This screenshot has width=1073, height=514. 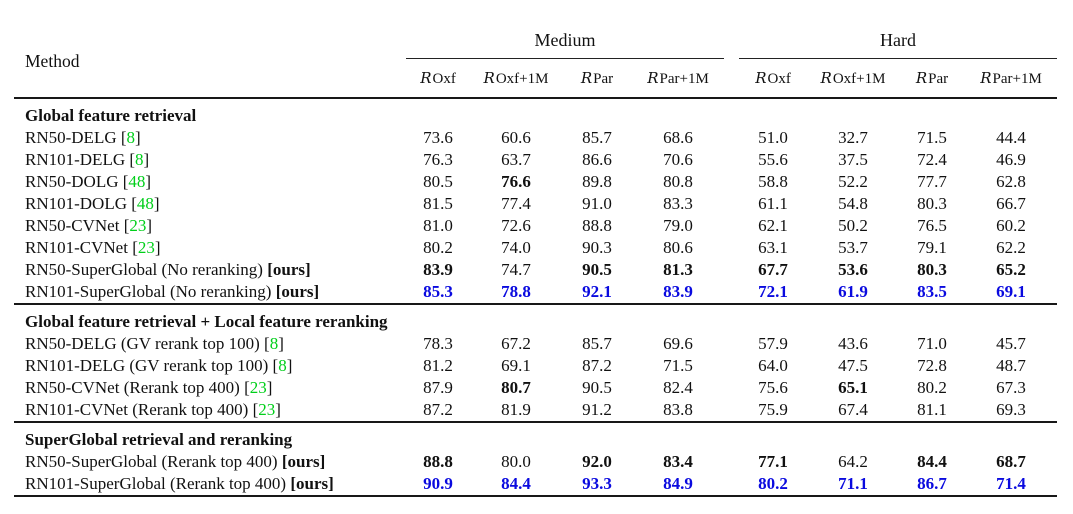 I want to click on metric-cell-hard-roxf1m, so click(x=853, y=318).